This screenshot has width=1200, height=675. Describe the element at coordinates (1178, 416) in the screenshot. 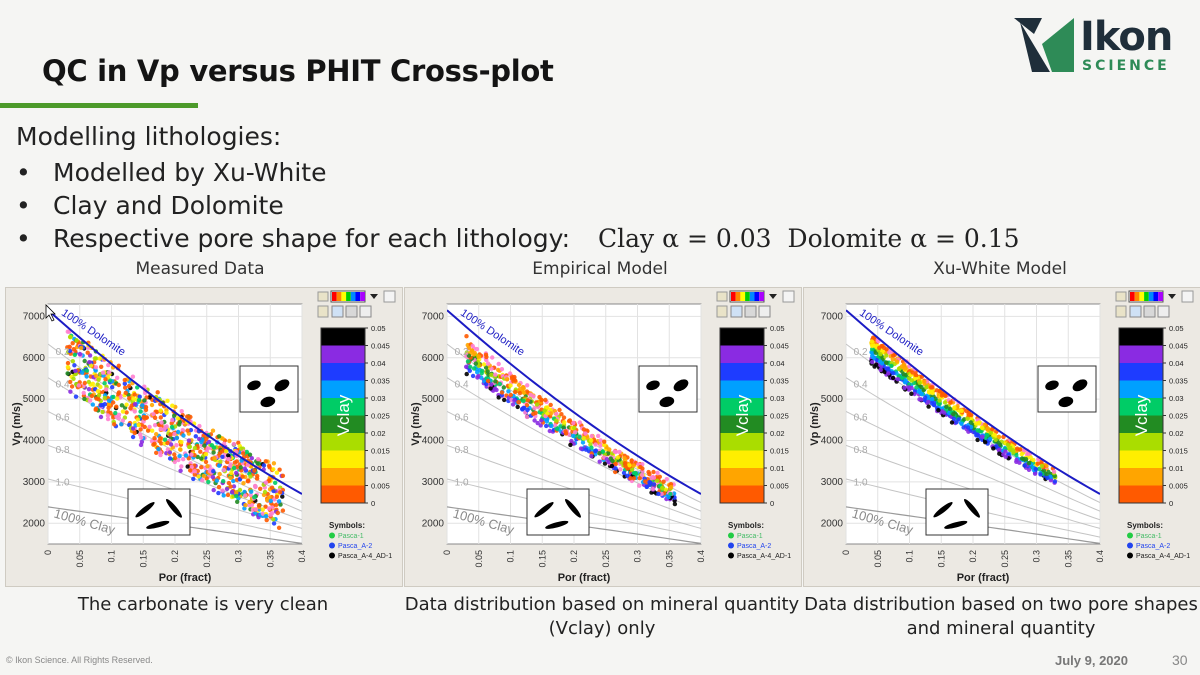

I see `colorbar-tick-label: 0.025` at that location.